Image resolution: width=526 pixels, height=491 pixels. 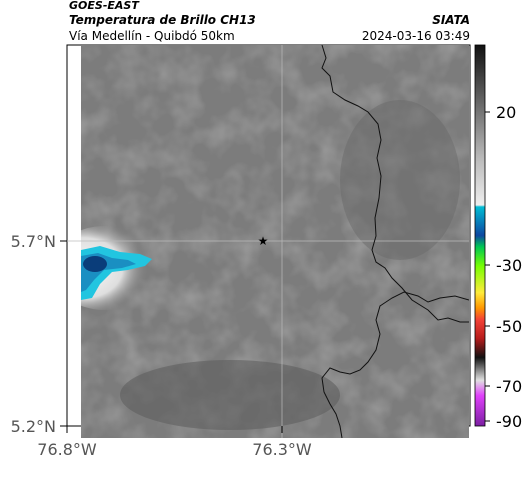 What do you see at coordinates (509, 265) in the screenshot?
I see `colorbar-label: -30` at bounding box center [509, 265].